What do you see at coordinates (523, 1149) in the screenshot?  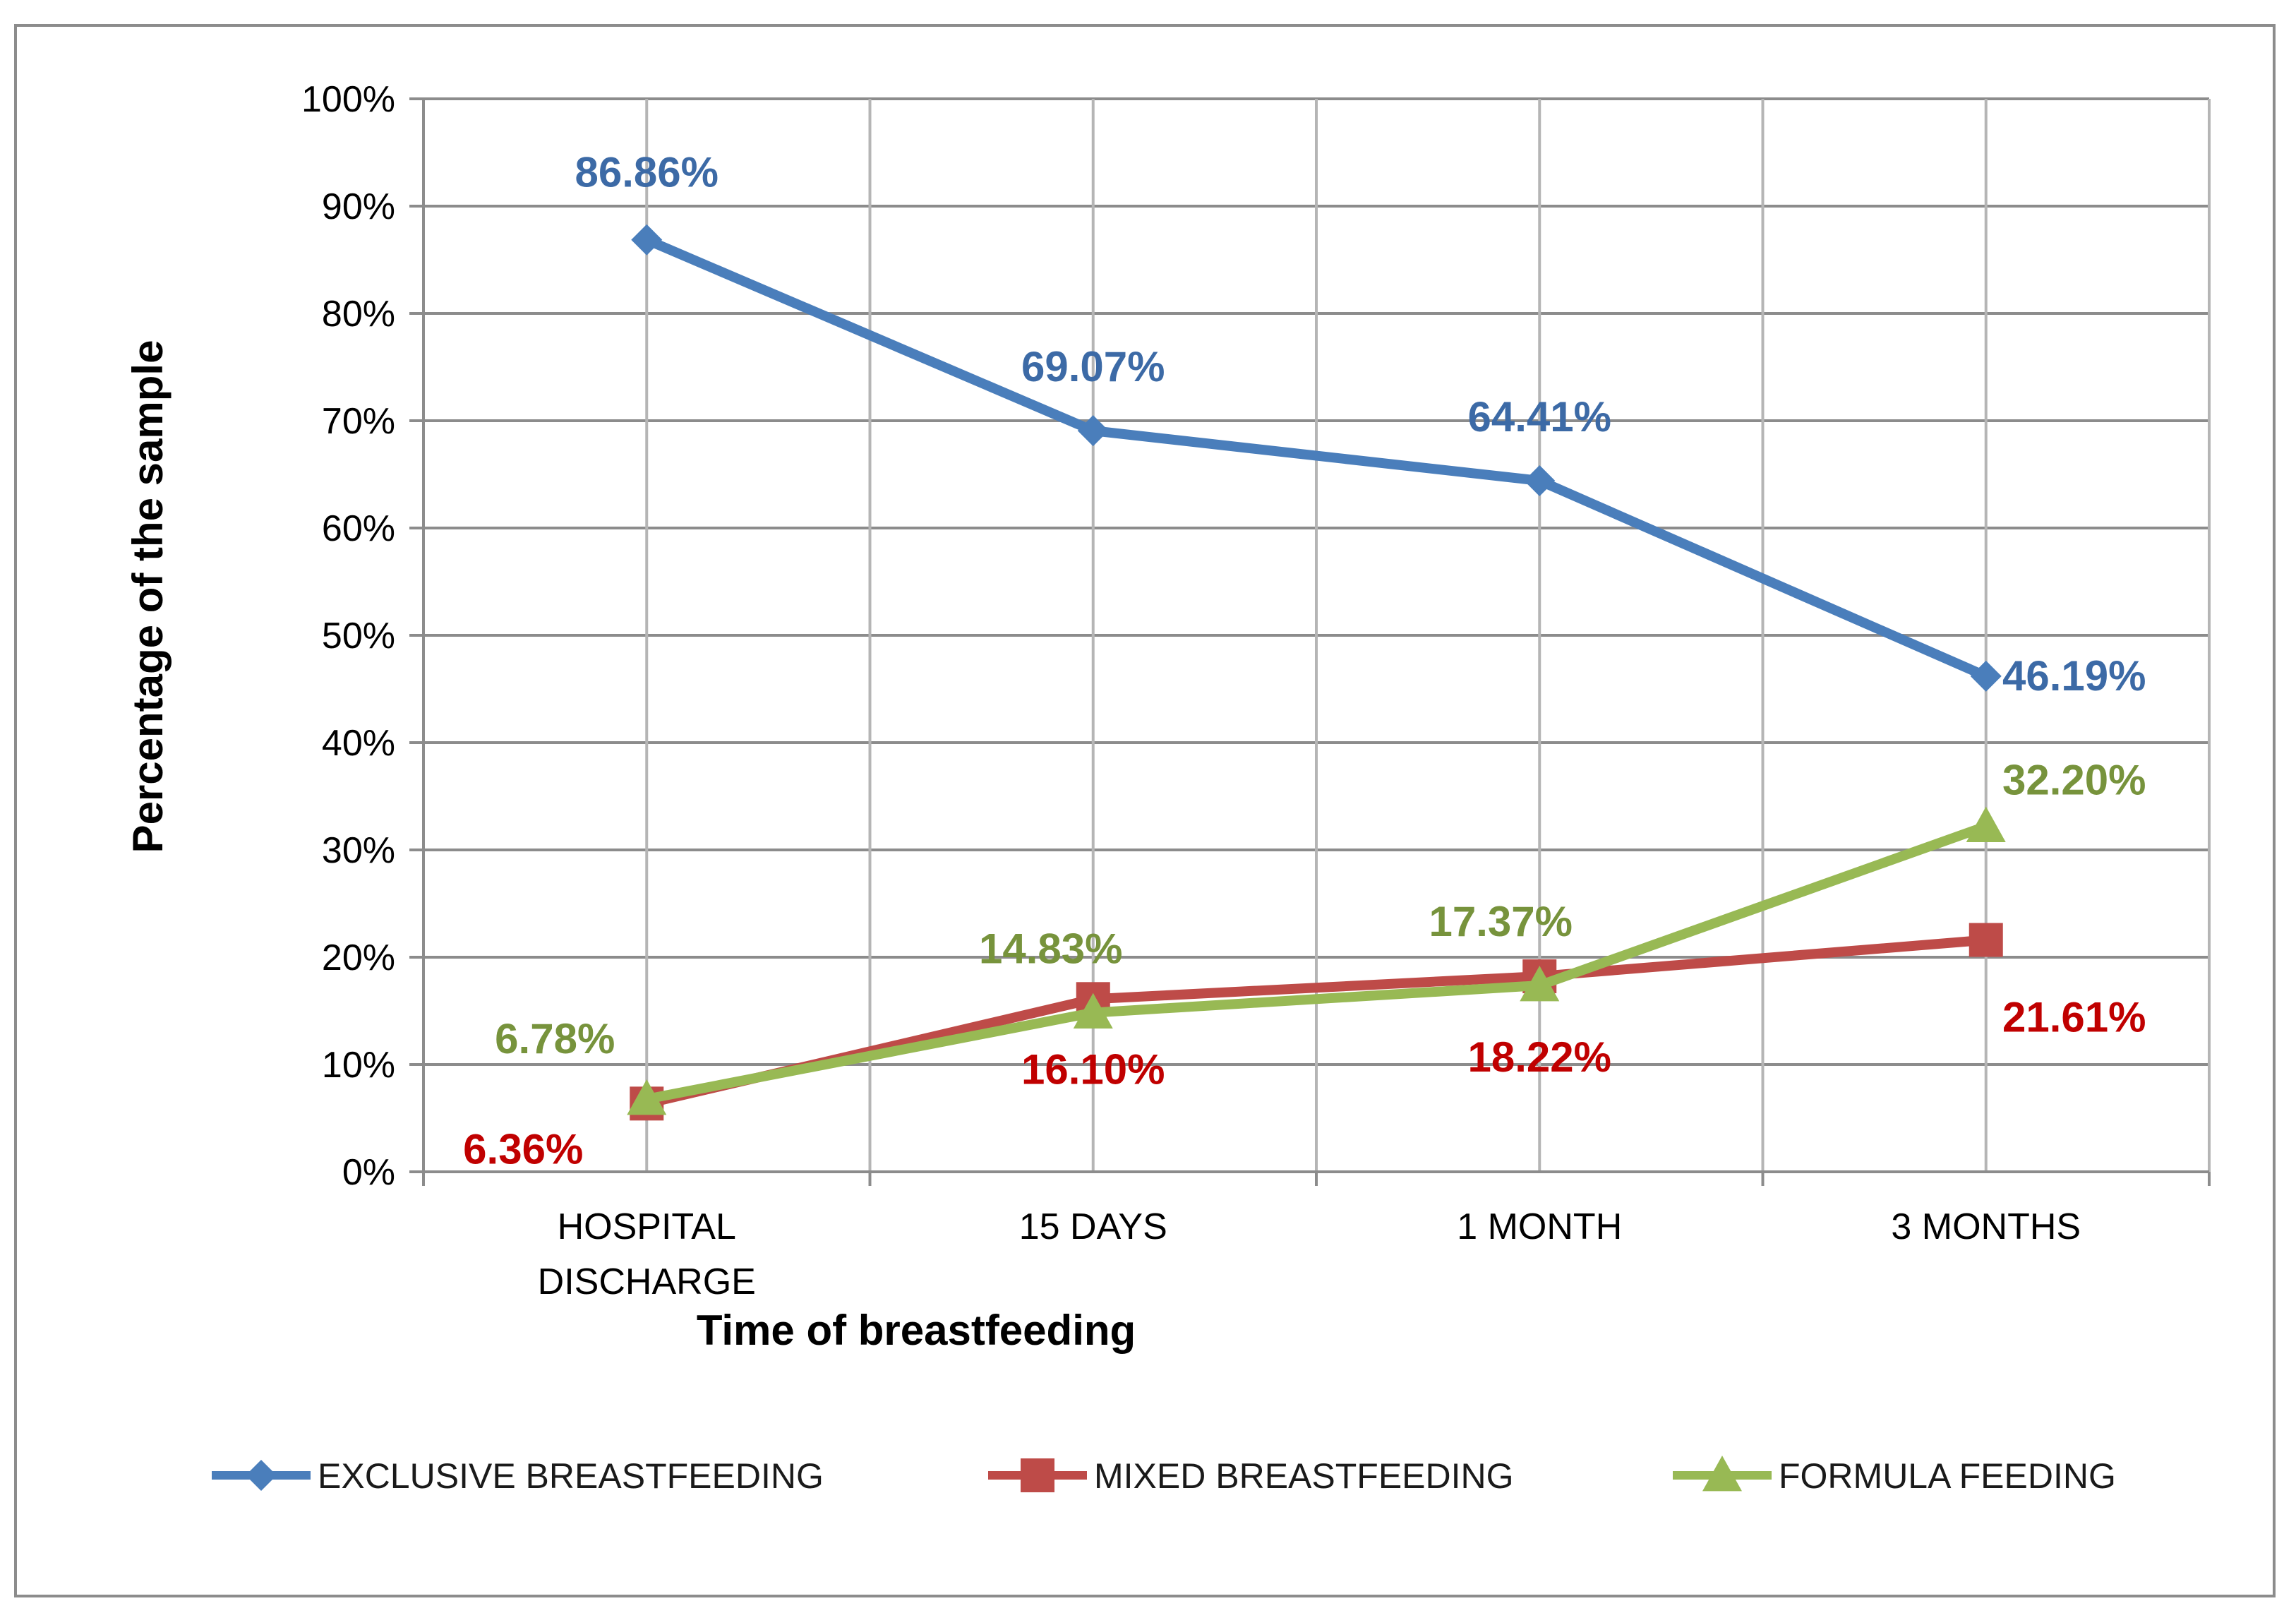 I see `data-label: 6.36%` at bounding box center [523, 1149].